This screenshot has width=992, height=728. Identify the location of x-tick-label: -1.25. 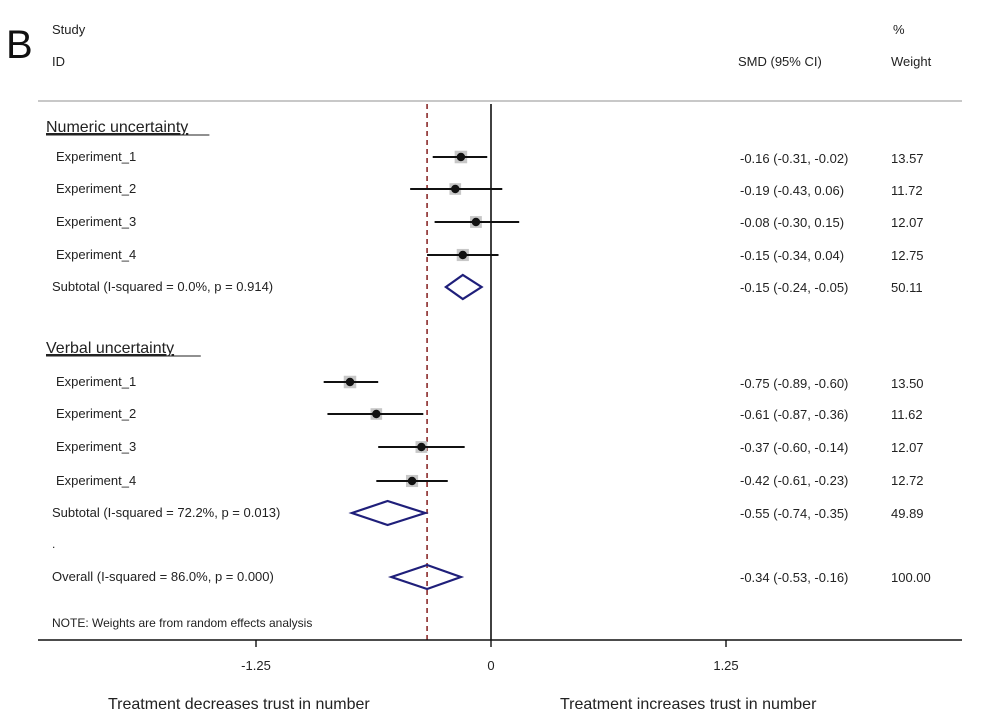
(256, 665).